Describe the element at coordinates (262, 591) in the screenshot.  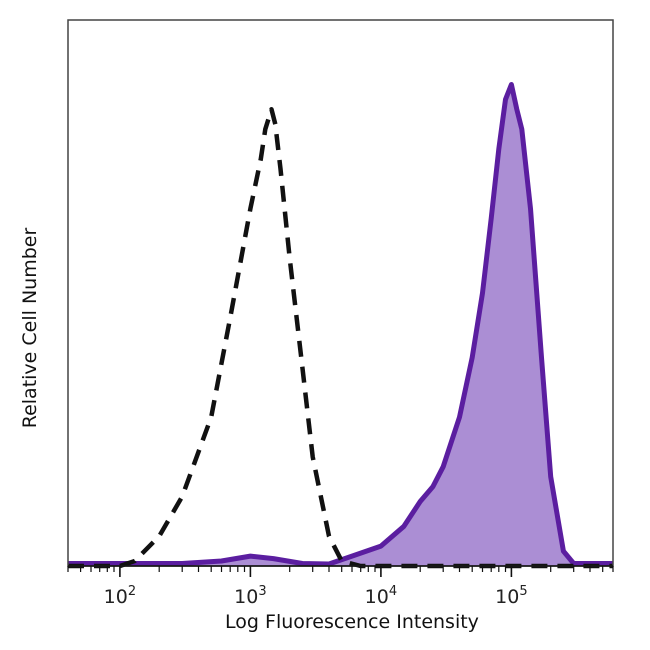
I see `x-tick-label-exponent: 3` at that location.